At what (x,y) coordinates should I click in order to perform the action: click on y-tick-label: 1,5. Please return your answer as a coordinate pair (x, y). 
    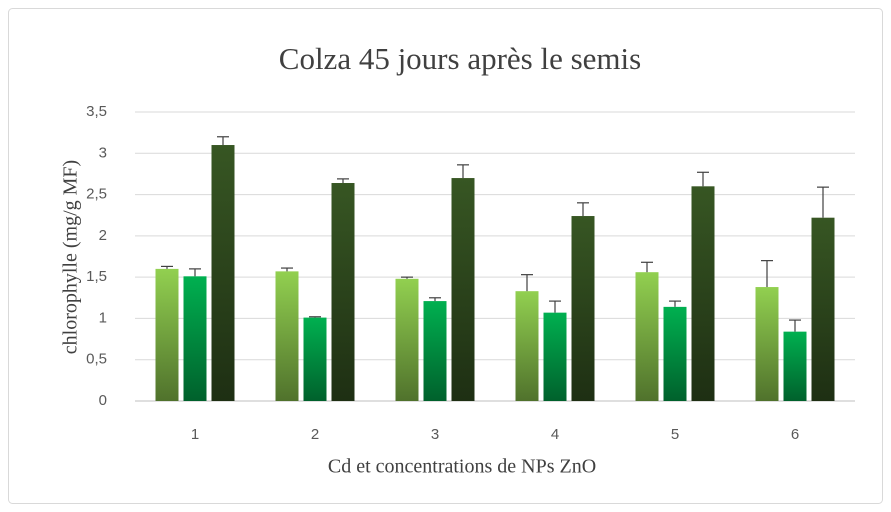
    Looking at the image, I should click on (96, 276).